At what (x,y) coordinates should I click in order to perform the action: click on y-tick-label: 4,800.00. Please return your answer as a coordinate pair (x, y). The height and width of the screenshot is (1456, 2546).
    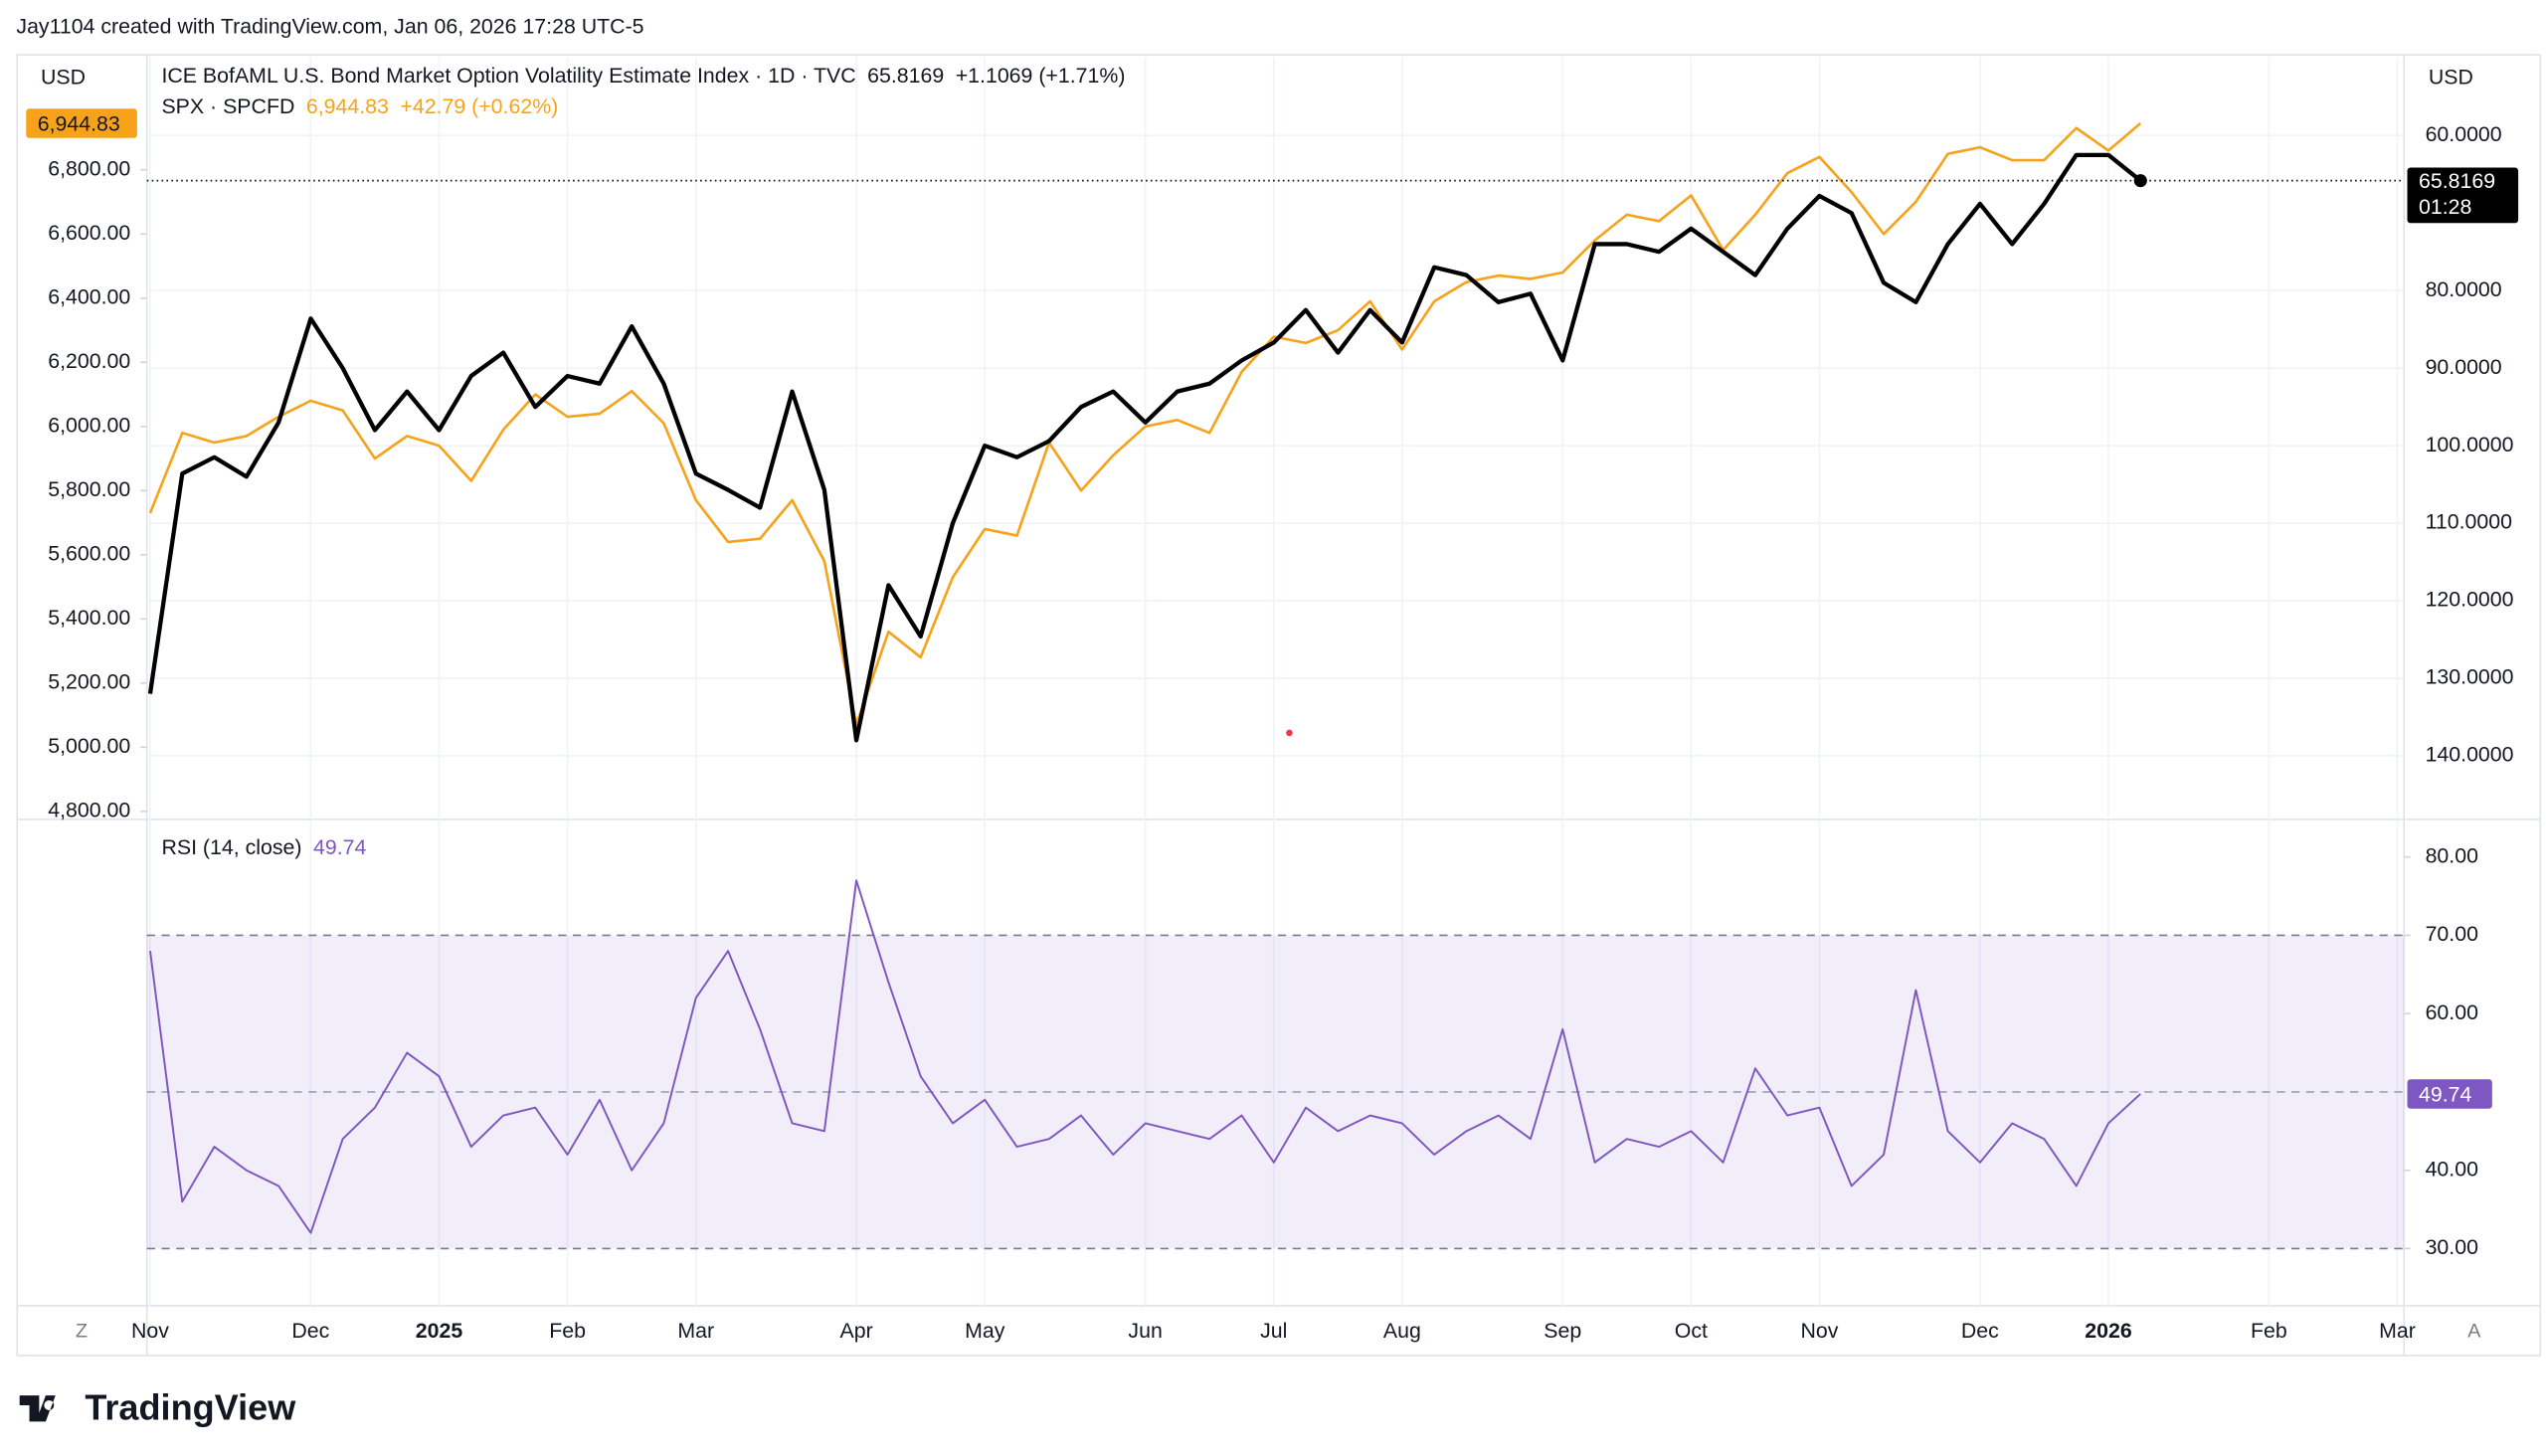
    Looking at the image, I should click on (89, 809).